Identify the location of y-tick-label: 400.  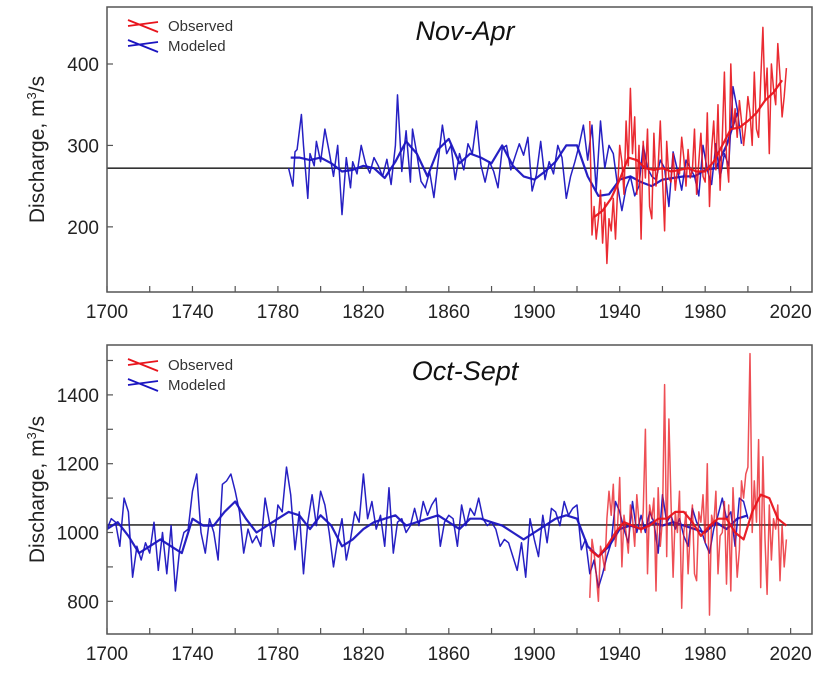
(83, 65).